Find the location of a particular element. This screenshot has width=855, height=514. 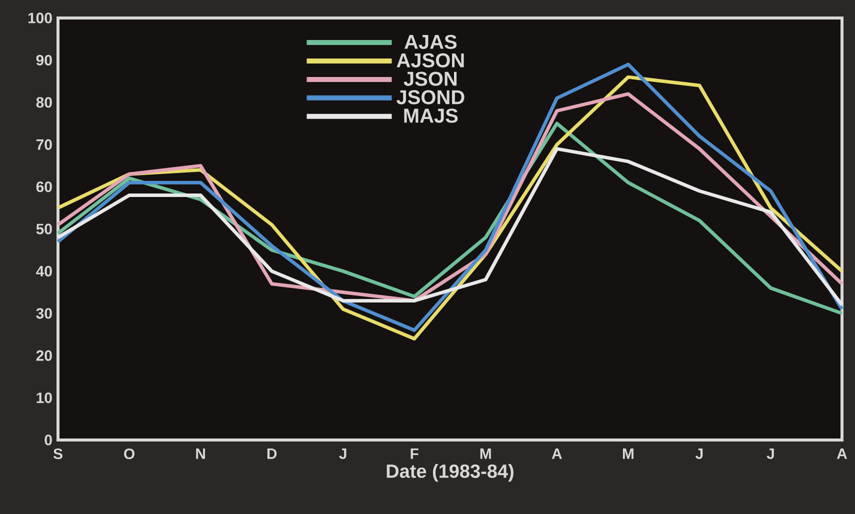

y-tick-label: 60 is located at coordinates (44, 186).